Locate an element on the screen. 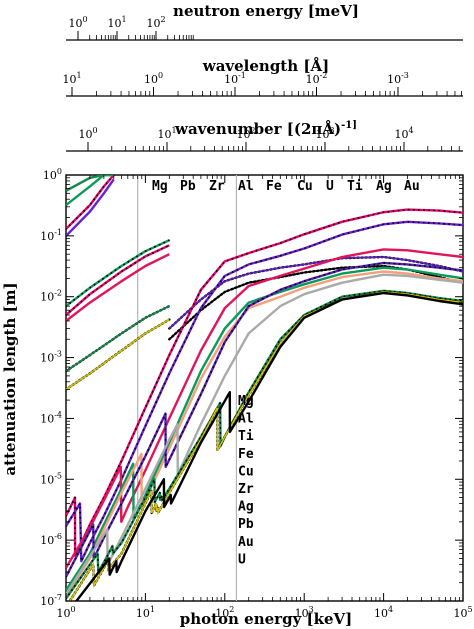 The width and height of the screenshot is (474, 629). x-axis-title: photon energy [keV] is located at coordinates (266, 619).